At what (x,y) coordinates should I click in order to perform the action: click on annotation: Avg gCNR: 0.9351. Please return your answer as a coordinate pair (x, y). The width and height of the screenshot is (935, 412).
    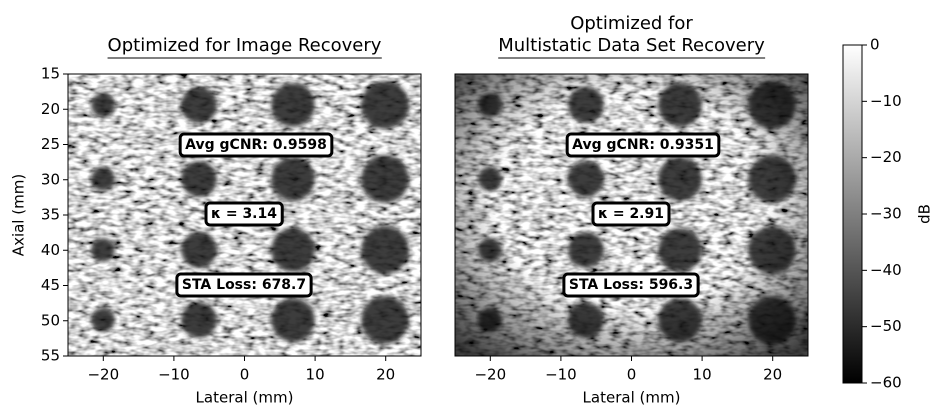
    Looking at the image, I should click on (643, 145).